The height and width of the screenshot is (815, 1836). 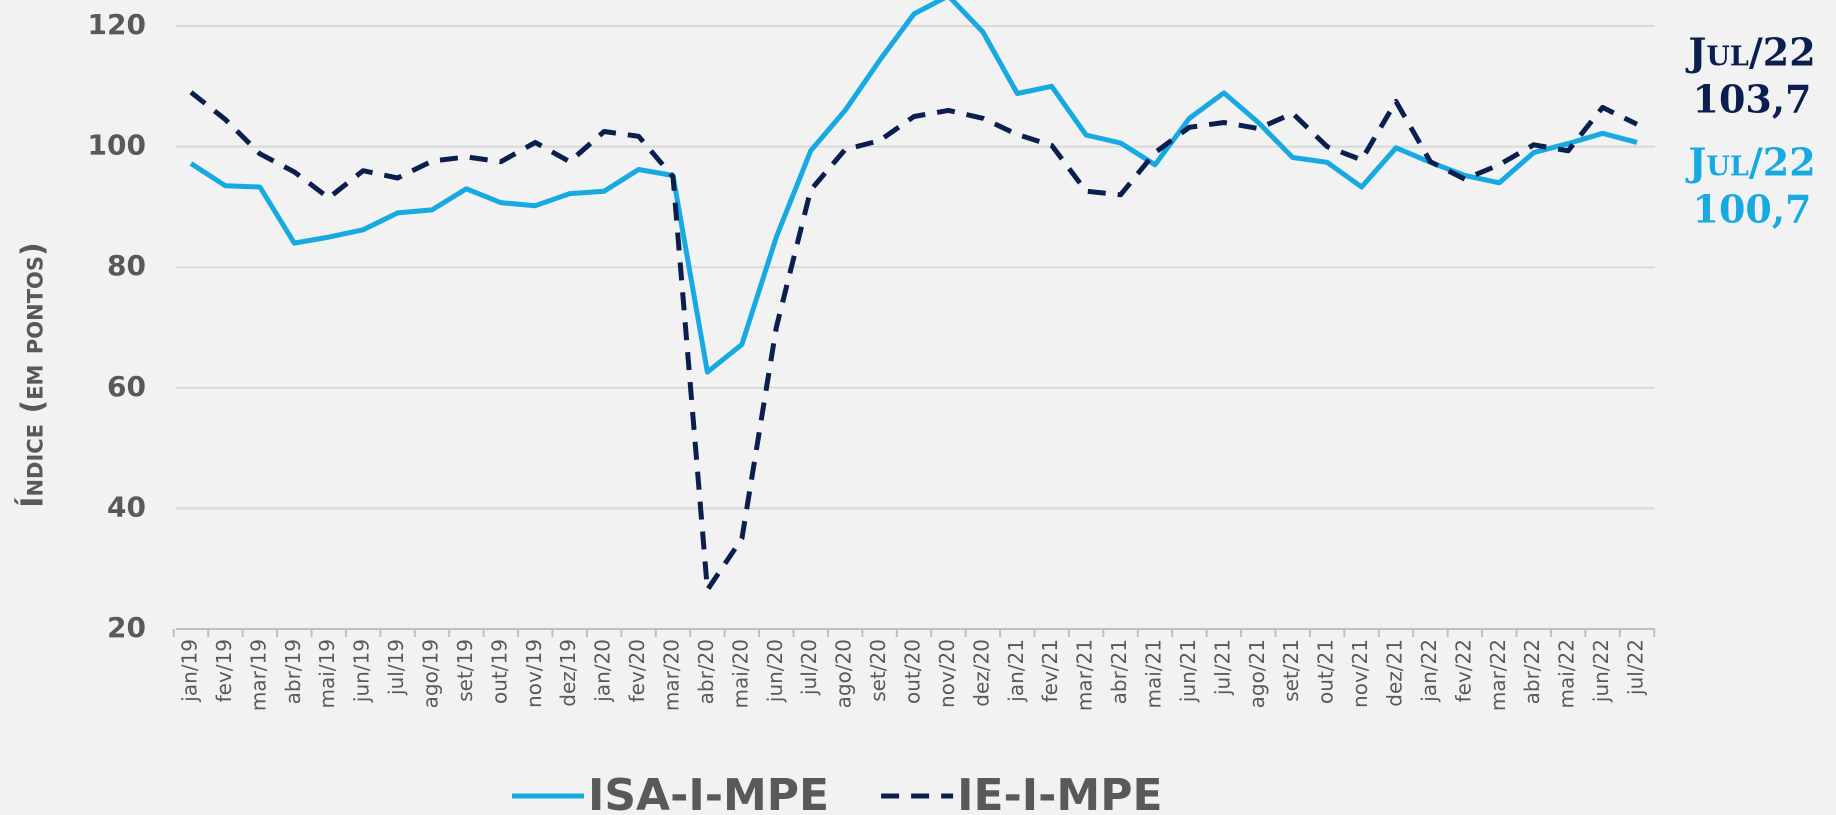 I want to click on x-tick-label: out/21, so click(x=1326, y=671).